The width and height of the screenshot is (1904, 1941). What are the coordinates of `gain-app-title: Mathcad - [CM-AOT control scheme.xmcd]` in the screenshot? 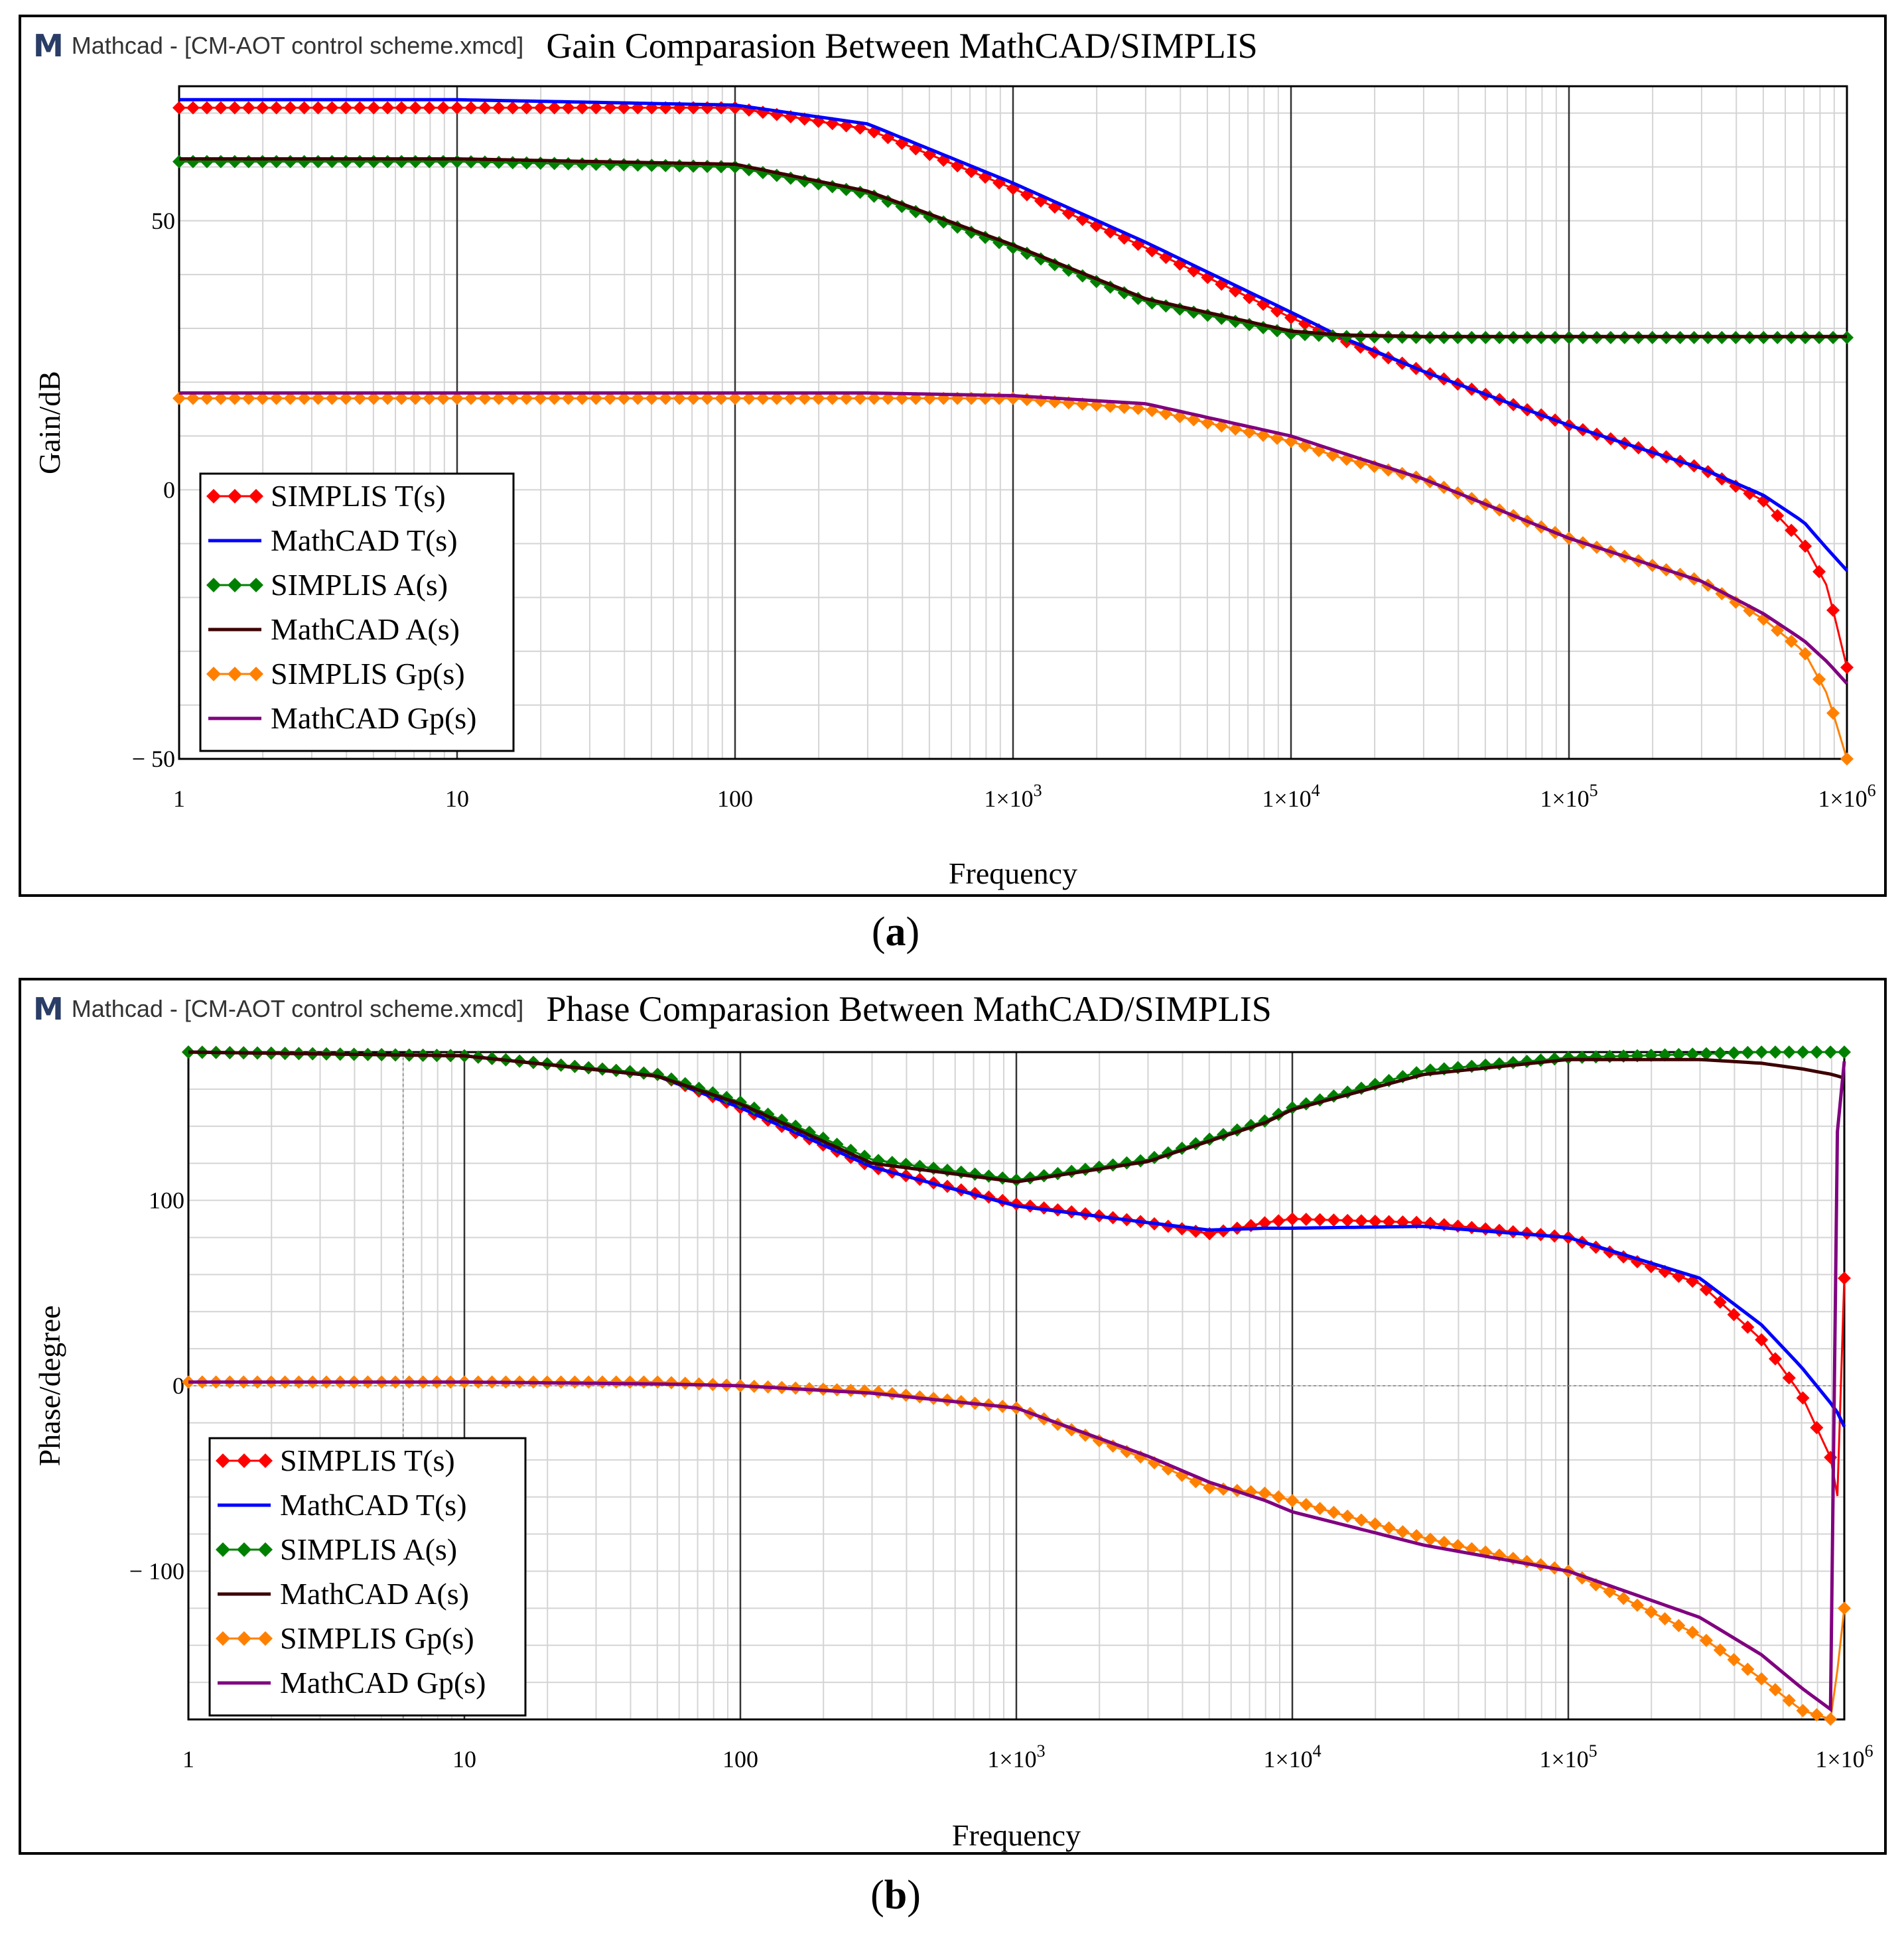 It's located at (297, 45).